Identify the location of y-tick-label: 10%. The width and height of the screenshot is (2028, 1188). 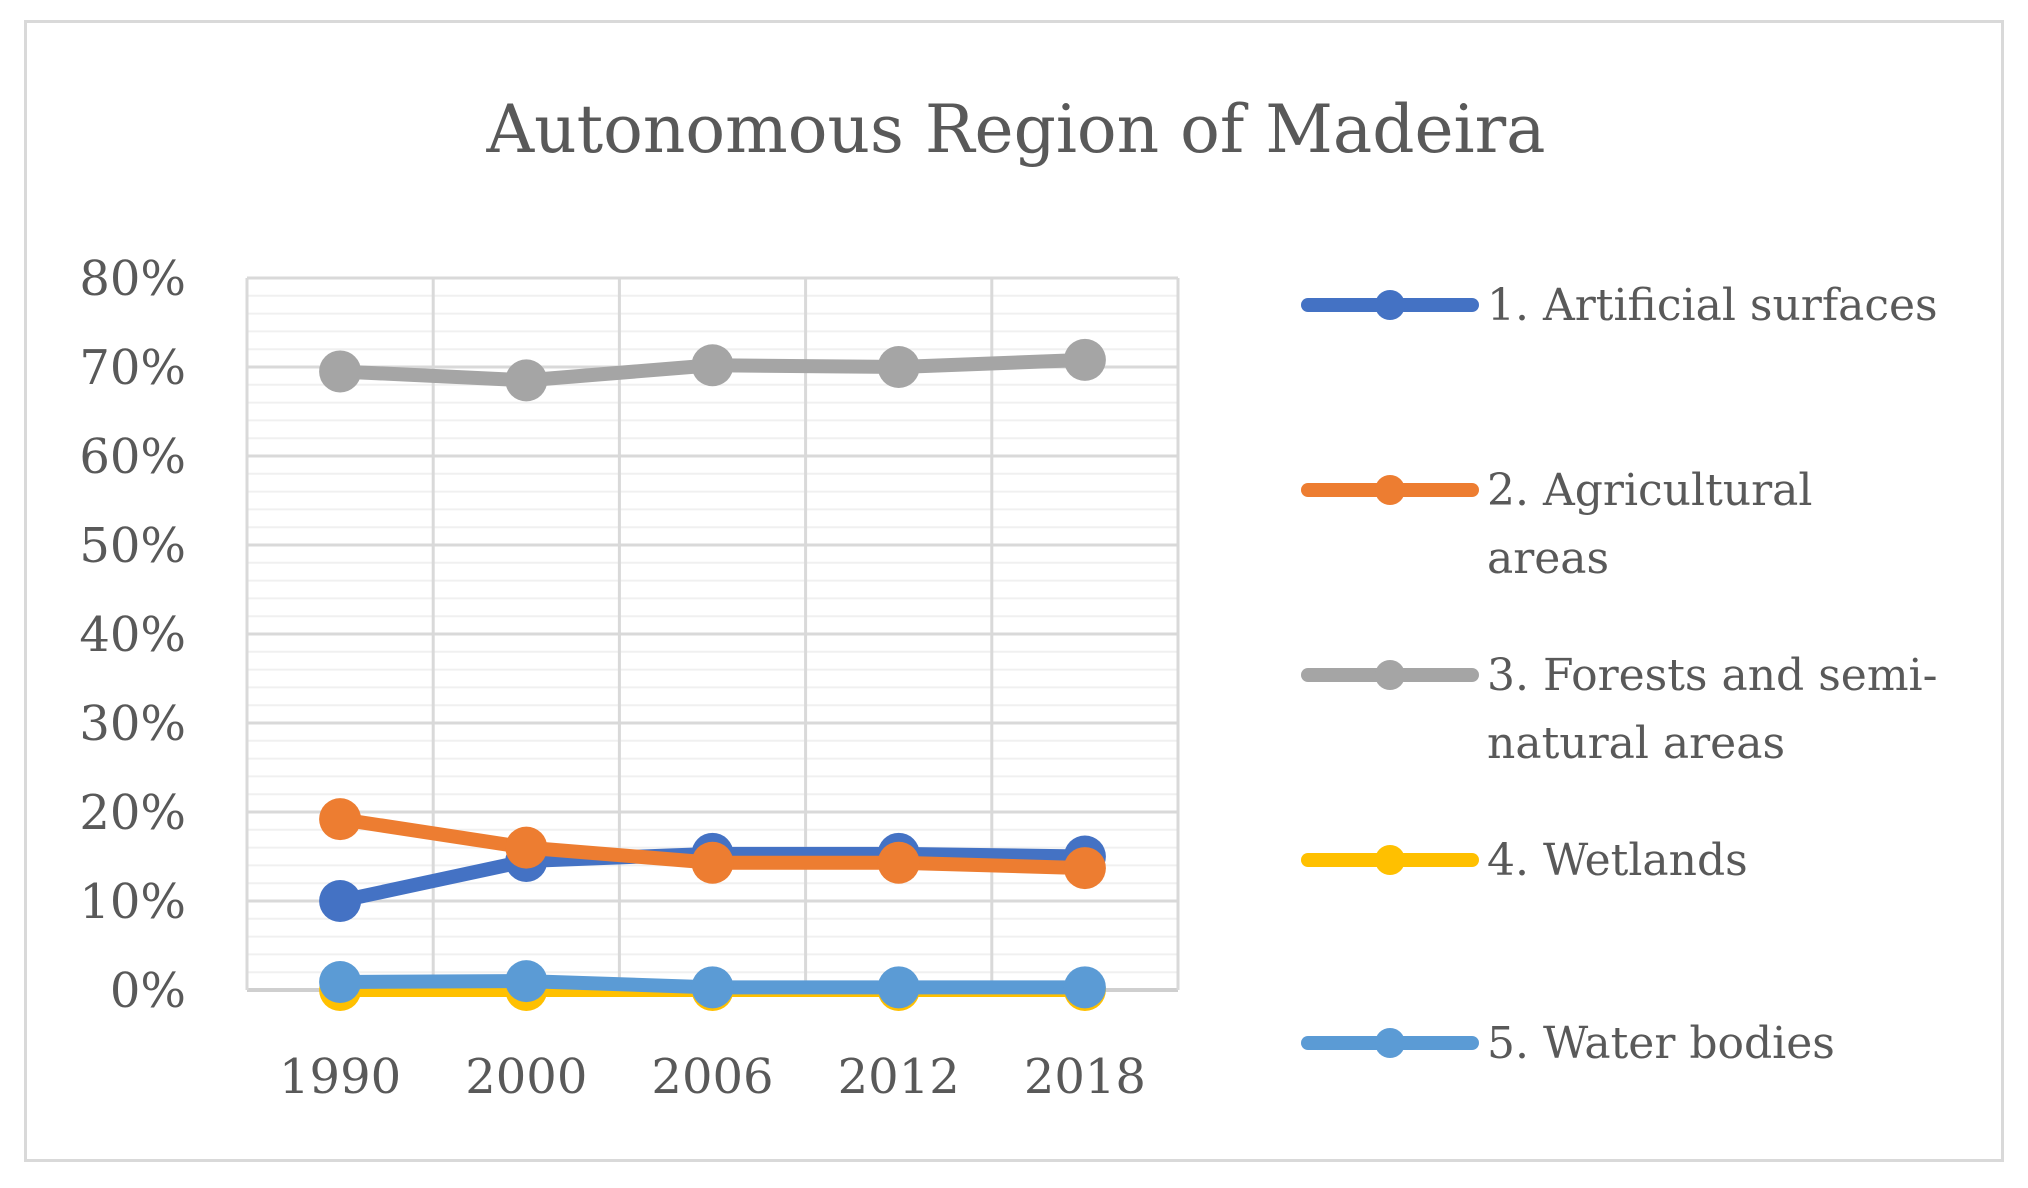
(132, 902).